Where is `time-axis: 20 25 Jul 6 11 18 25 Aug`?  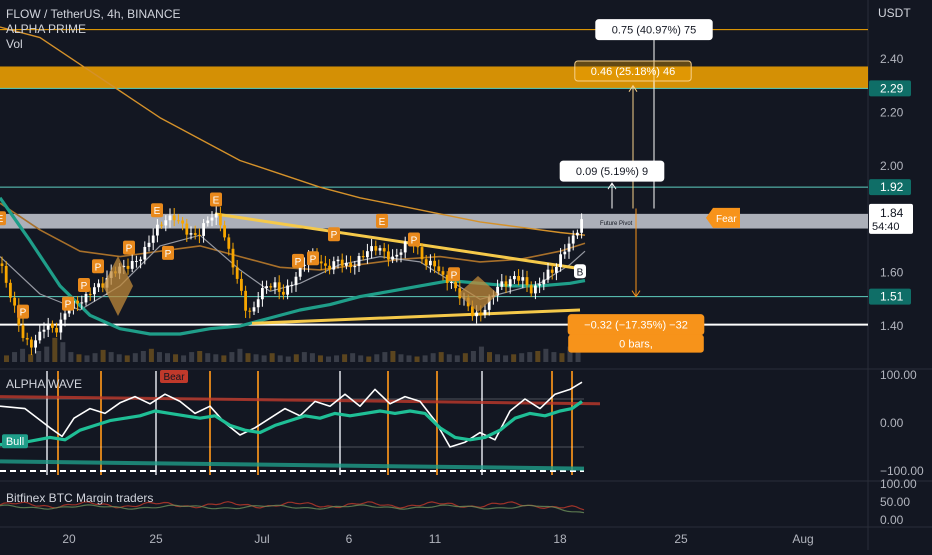
time-axis: 20 25 Jul 6 11 18 25 Aug is located at coordinates (437, 539).